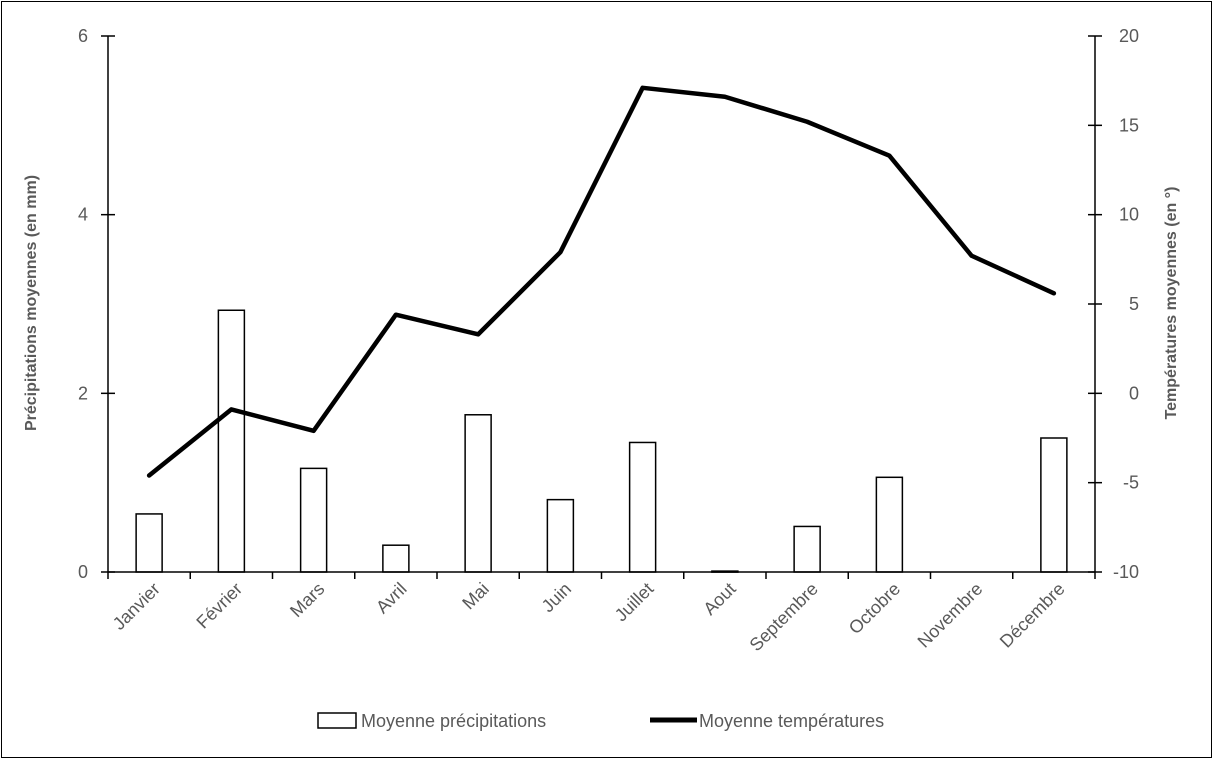 The height and width of the screenshot is (760, 1215). I want to click on legend-precipitation-label: Moyenne précipitations, so click(453, 721).